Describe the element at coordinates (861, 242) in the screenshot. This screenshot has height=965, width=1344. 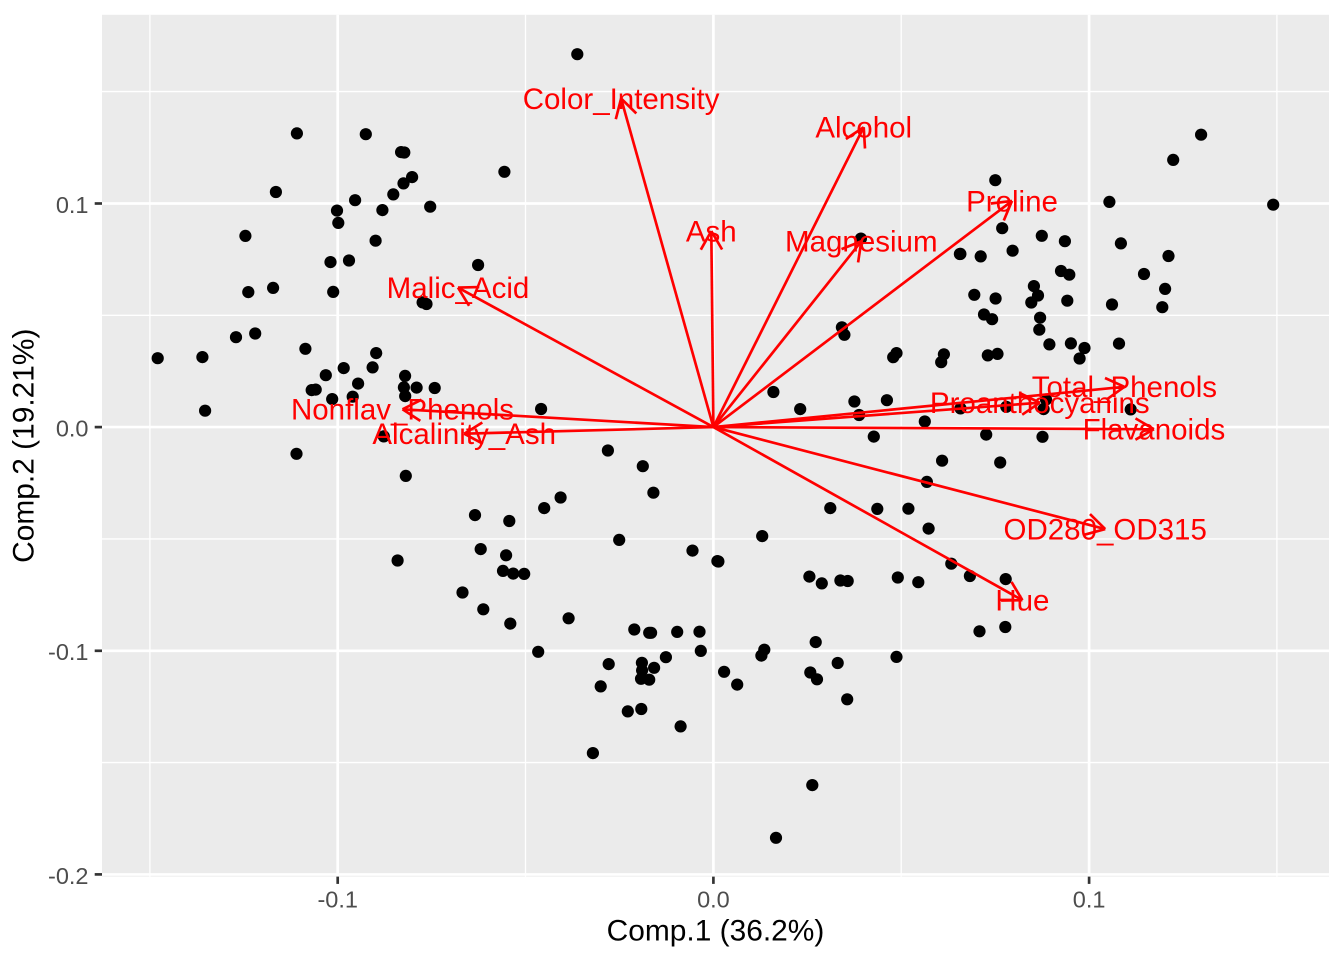
I see `svg-text: Magnesium` at that location.